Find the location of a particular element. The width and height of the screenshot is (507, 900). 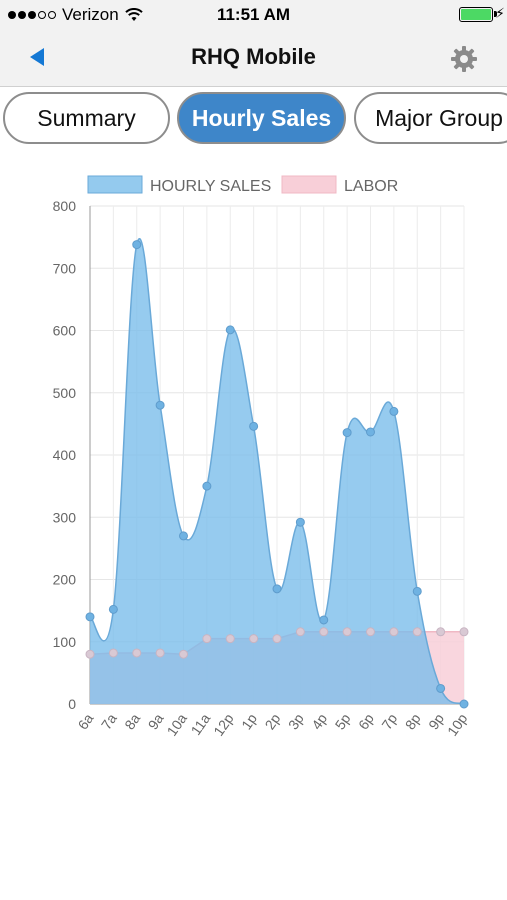

x-tick-label: 1p is located at coordinates (249, 721).